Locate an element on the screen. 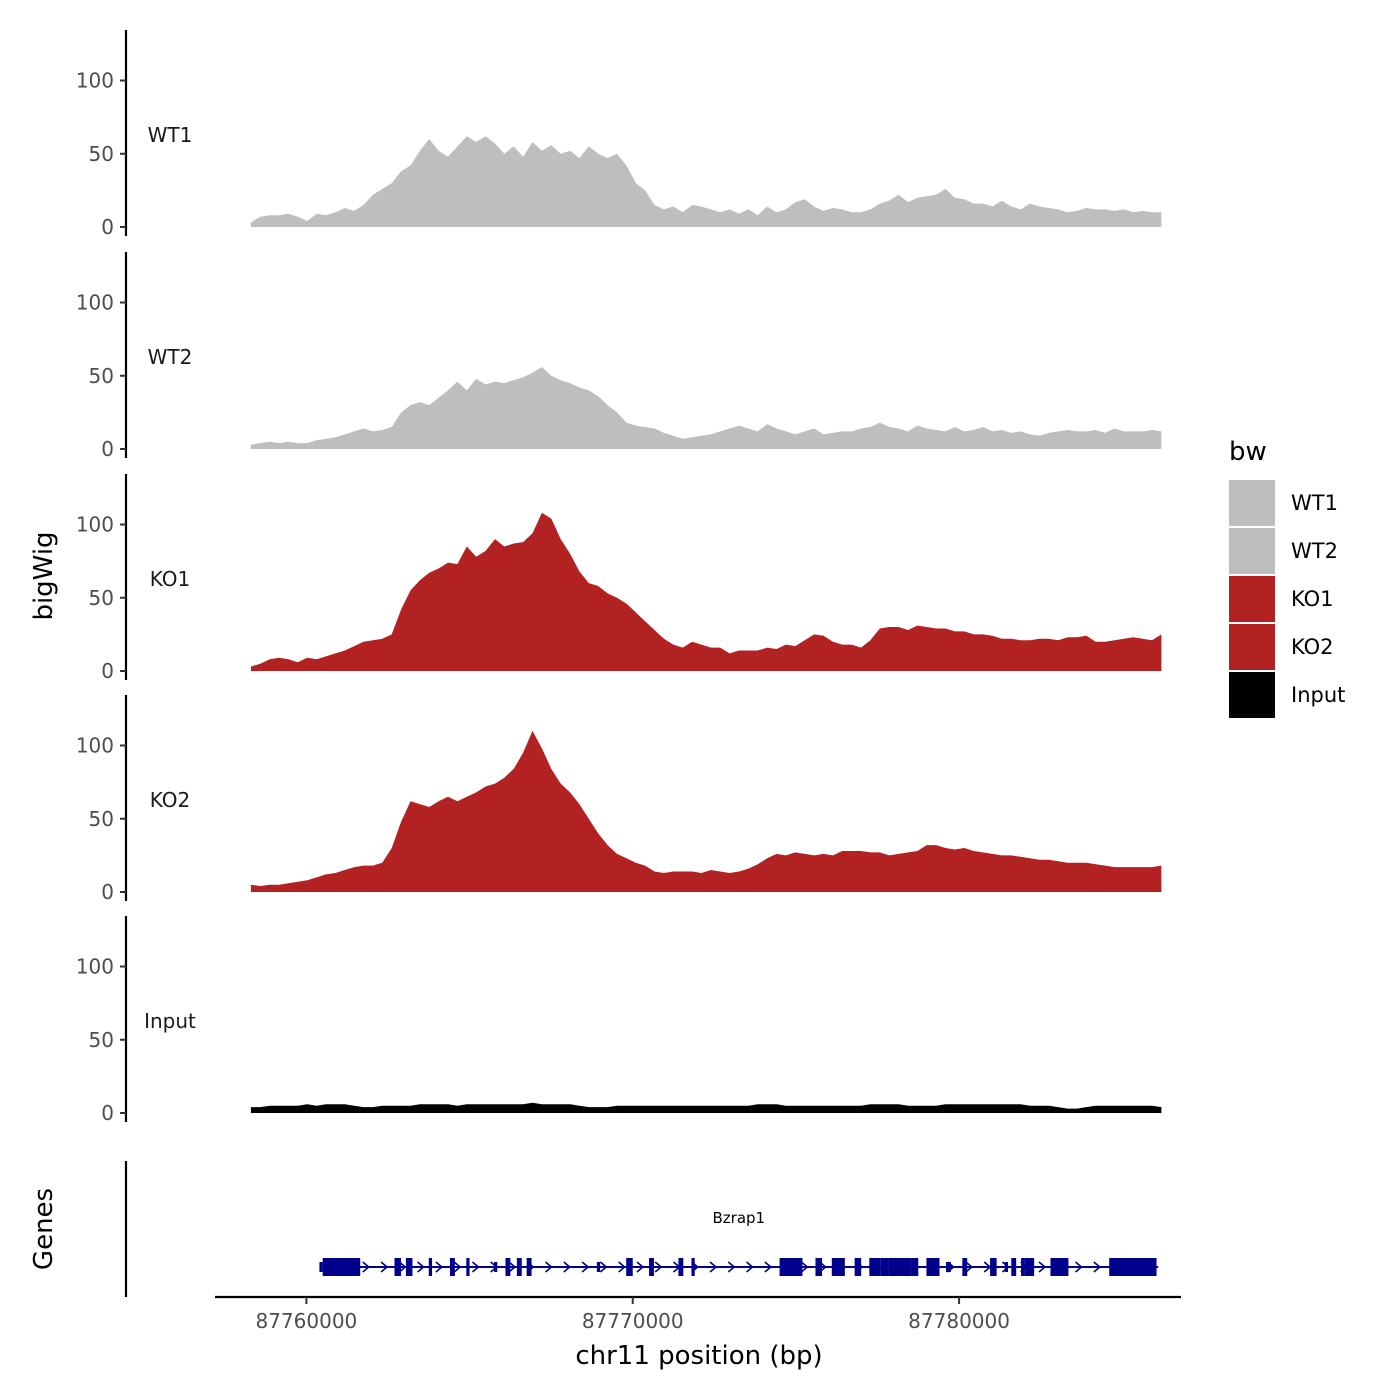 The image size is (1400, 1400). track-label: KO2 is located at coordinates (170, 800).